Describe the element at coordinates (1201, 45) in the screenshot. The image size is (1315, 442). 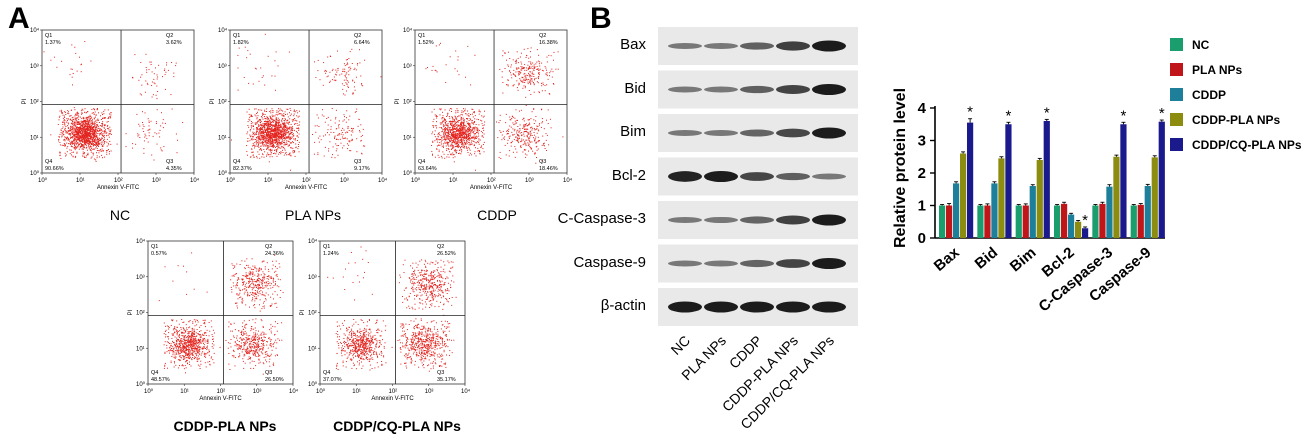
I see `legend-label: NC` at that location.